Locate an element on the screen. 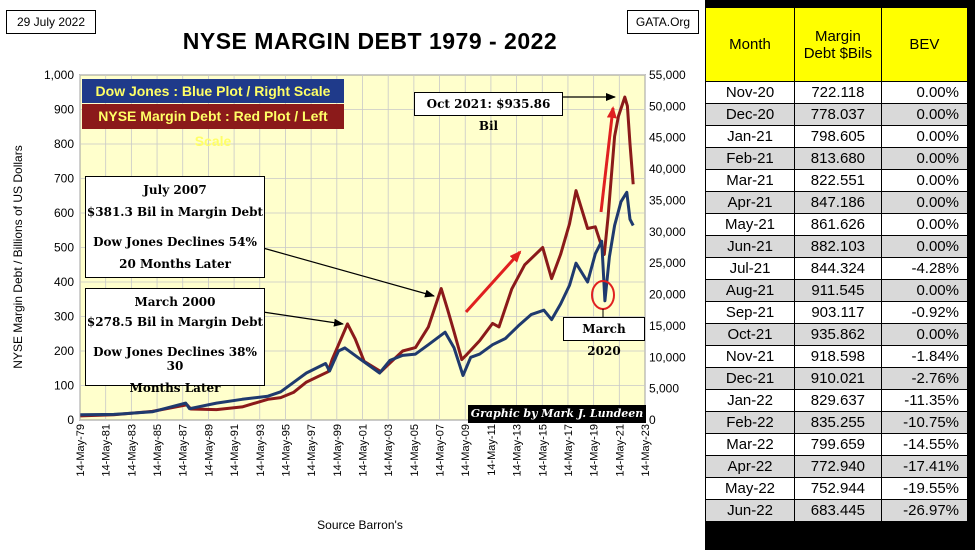 The width and height of the screenshot is (975, 550). column-header-month: Month is located at coordinates (750, 44).